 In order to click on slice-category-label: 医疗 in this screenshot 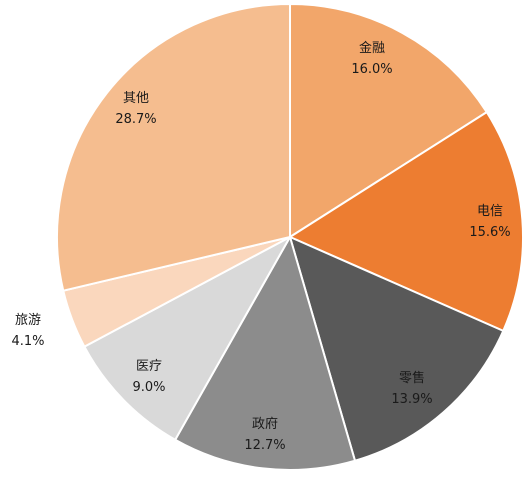, I will do `click(149, 366)`.